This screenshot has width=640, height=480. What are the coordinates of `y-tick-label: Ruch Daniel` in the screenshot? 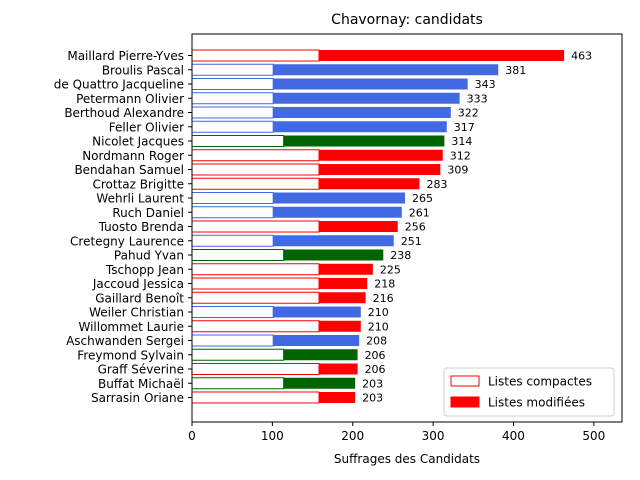 It's located at (148, 213).